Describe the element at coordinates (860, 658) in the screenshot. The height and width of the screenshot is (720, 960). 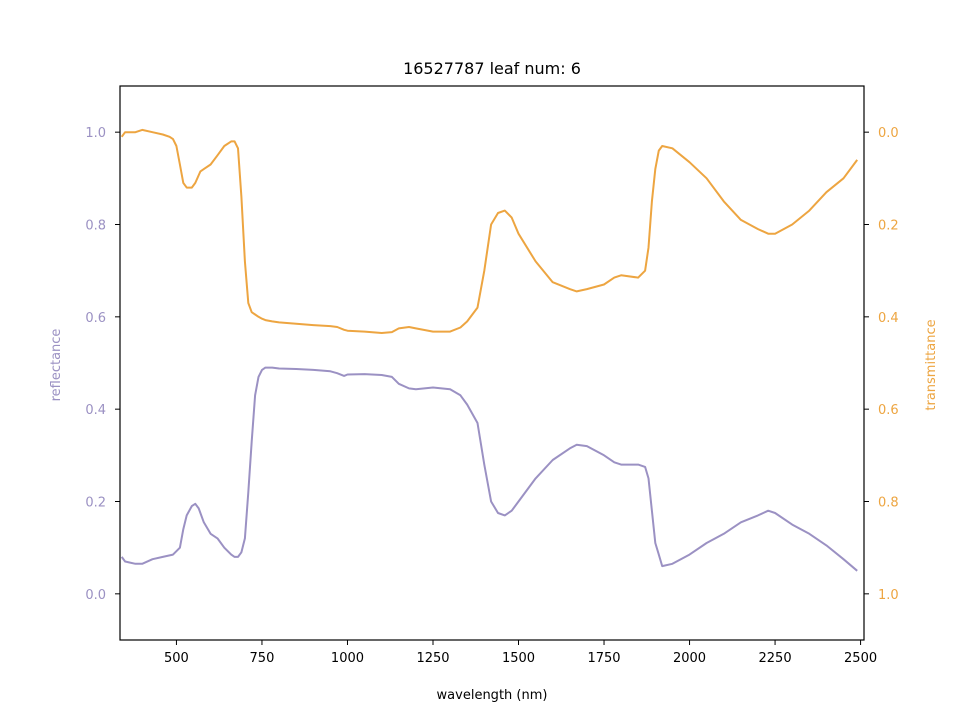
I see `x-tick-label: 2500` at that location.